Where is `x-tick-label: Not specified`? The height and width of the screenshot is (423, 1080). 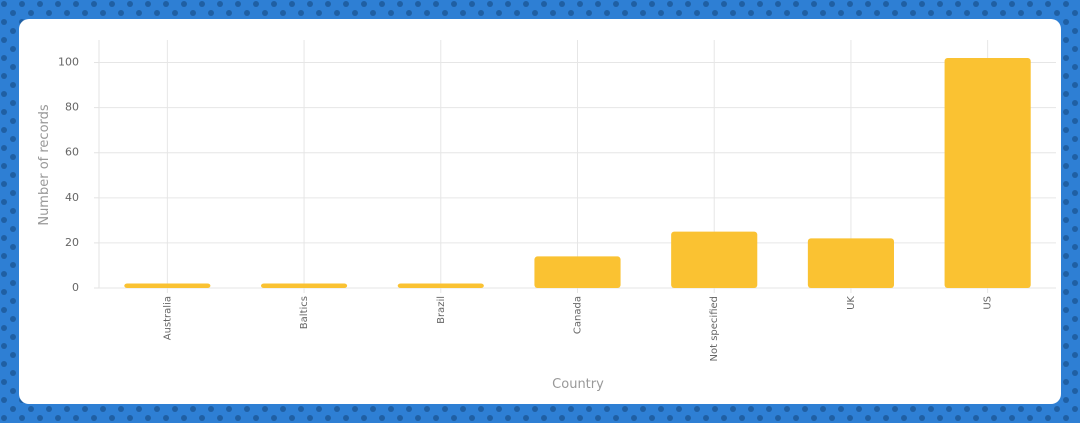 x-tick-label: Not specified is located at coordinates (714, 328).